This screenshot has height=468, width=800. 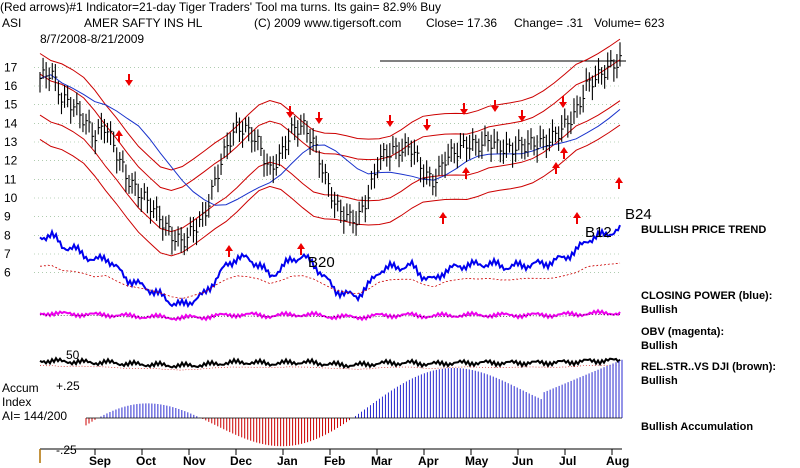 I want to click on x-tick-nov: Nov, so click(x=194, y=461).